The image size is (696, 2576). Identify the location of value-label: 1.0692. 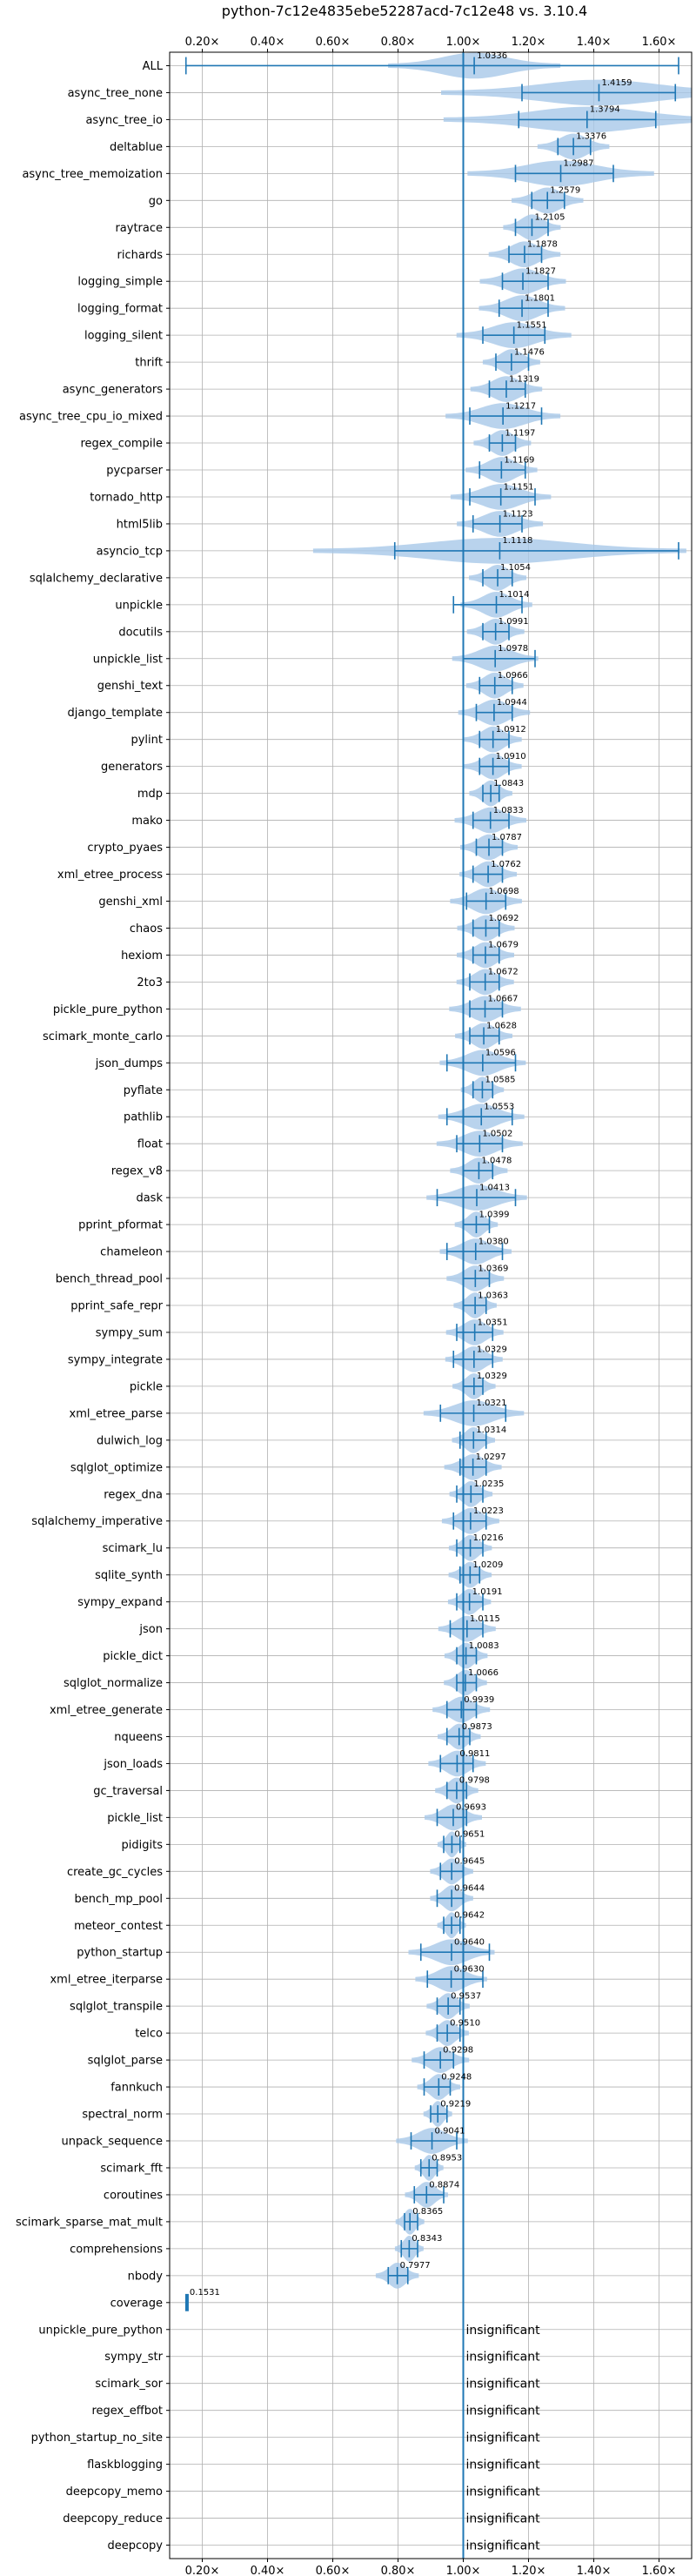
(503, 919).